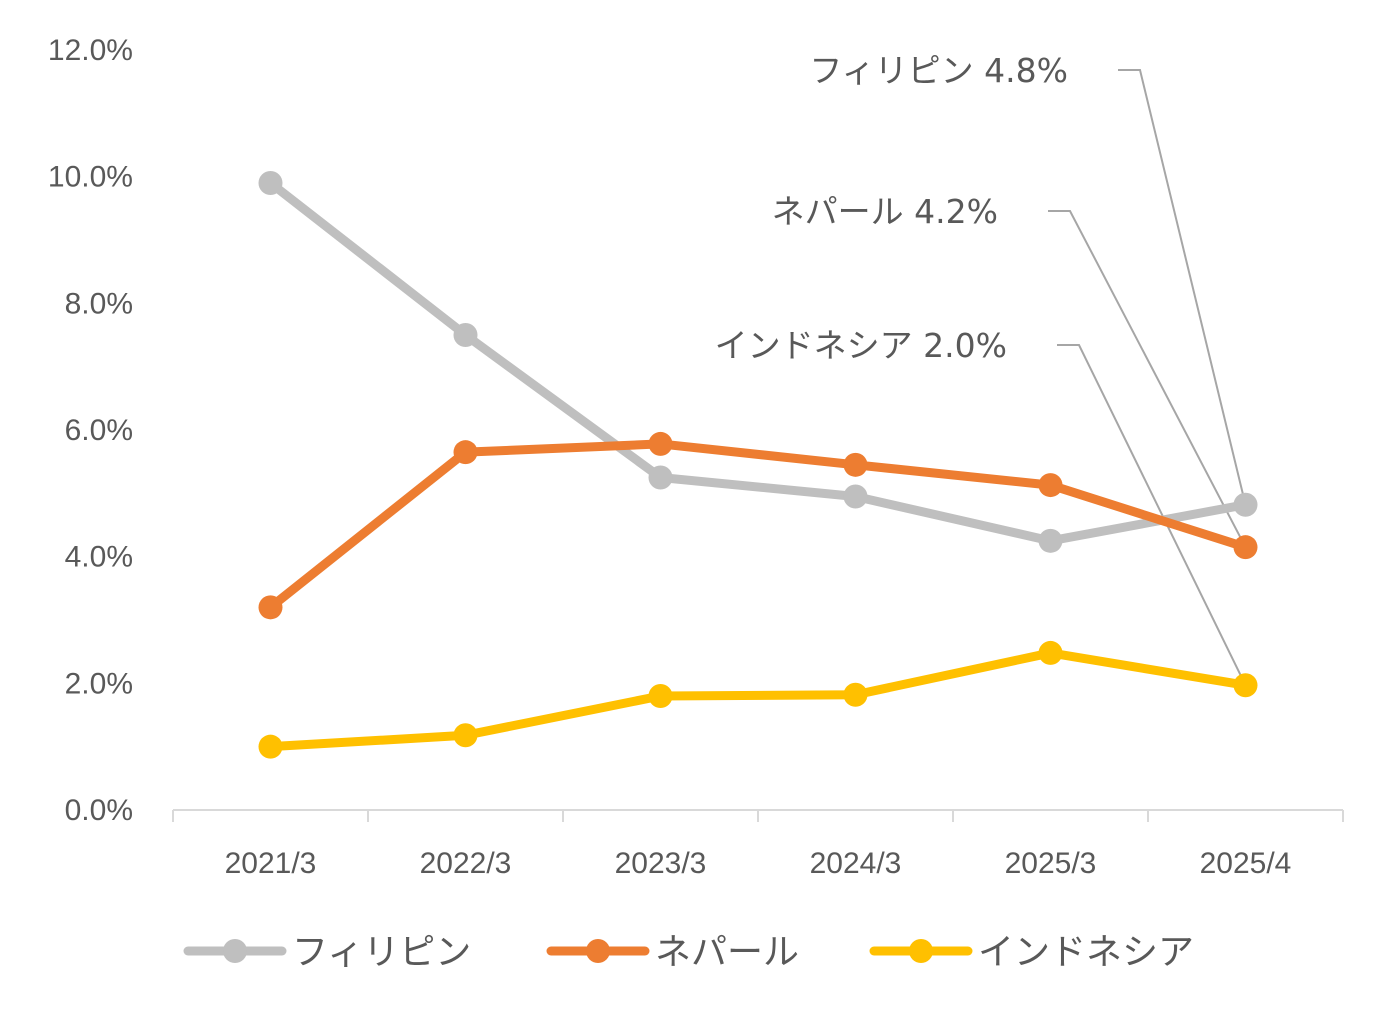  I want to click on annotation-label: インドネシア 2.0%, so click(861, 345).